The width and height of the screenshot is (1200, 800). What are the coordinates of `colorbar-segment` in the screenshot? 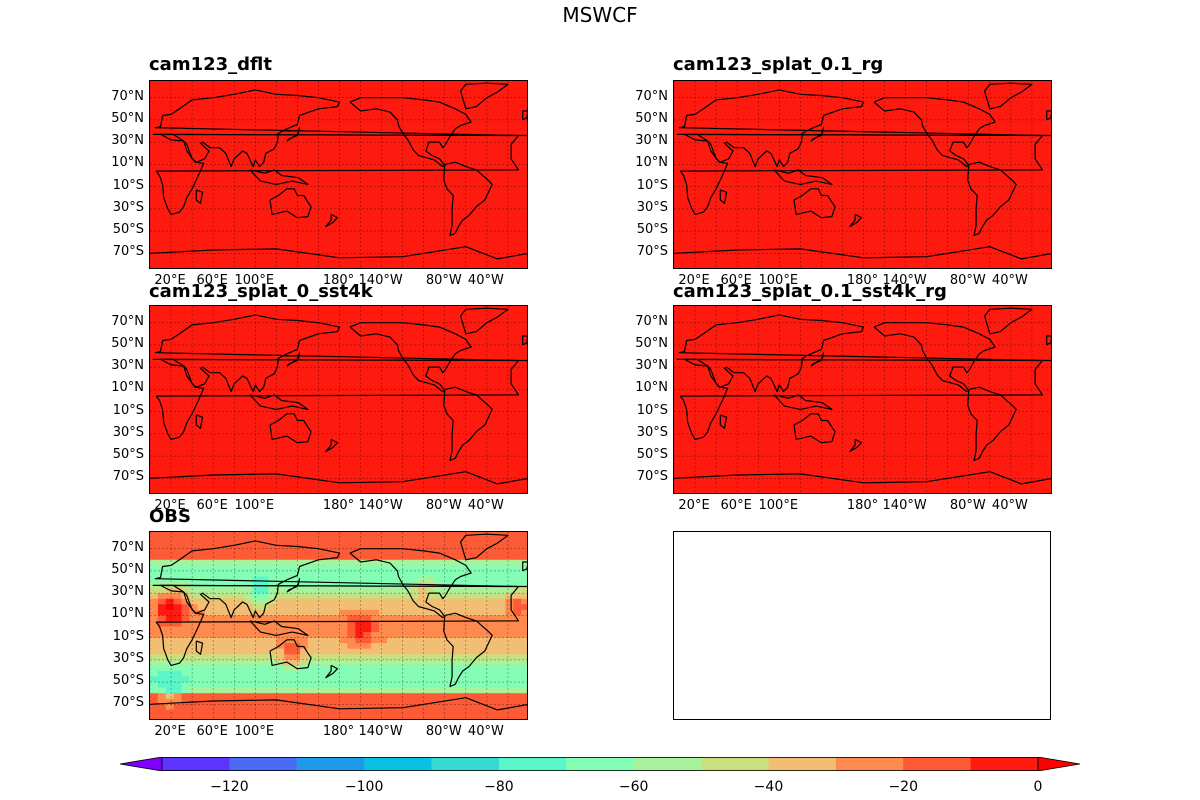 It's located at (263, 764).